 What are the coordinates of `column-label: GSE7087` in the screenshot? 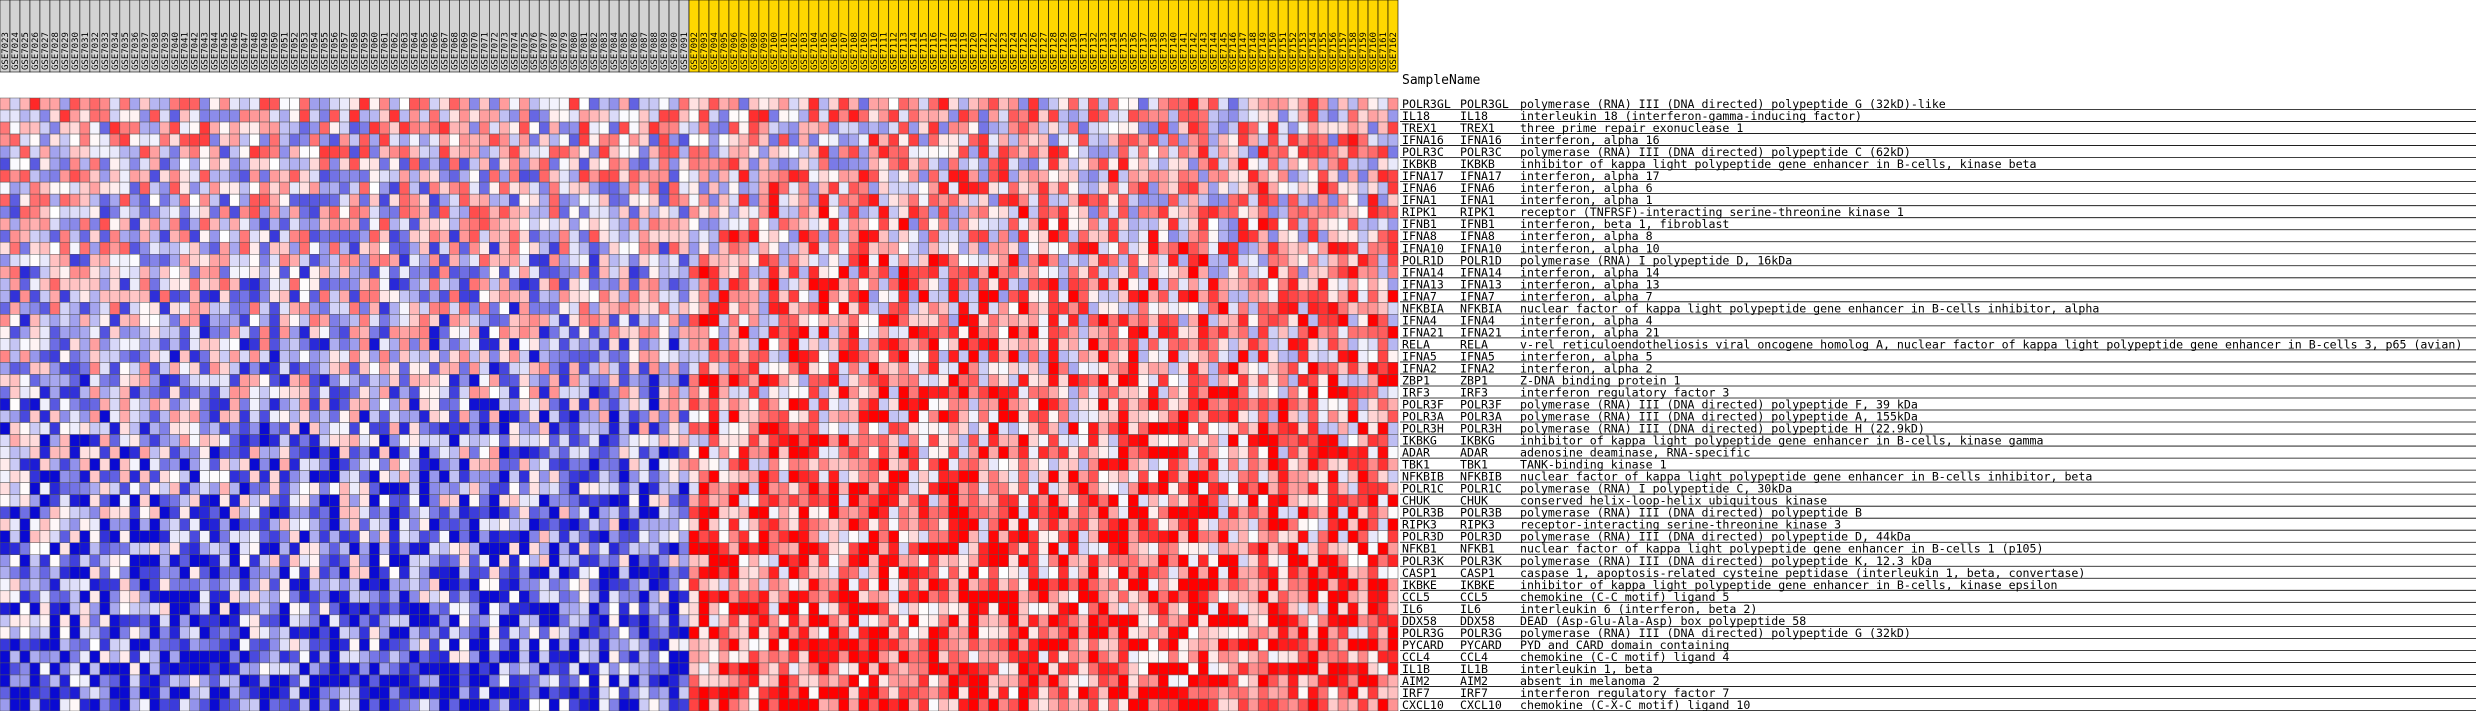 It's located at (645, 51).